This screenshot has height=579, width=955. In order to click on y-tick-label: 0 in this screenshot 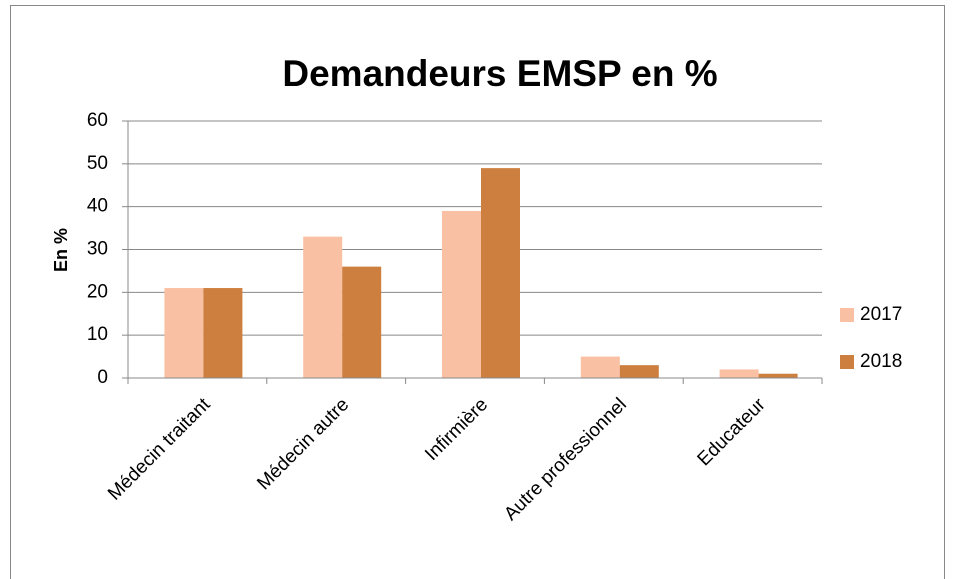, I will do `click(102, 377)`.